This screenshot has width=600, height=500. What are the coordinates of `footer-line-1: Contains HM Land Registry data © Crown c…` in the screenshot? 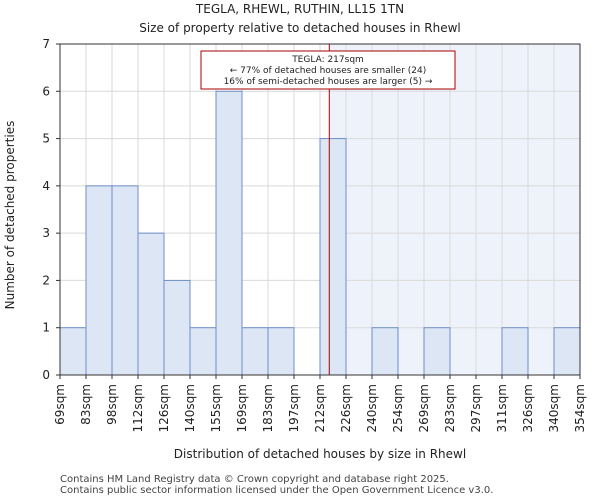 It's located at (254, 479).